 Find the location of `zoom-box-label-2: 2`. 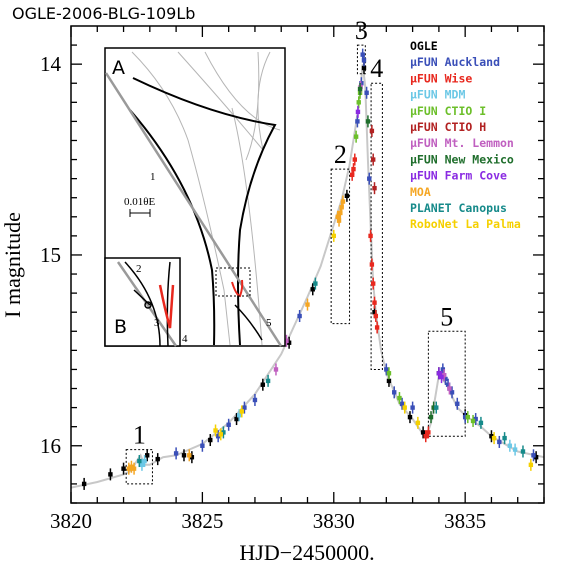

zoom-box-label-2: 2 is located at coordinates (340, 154).